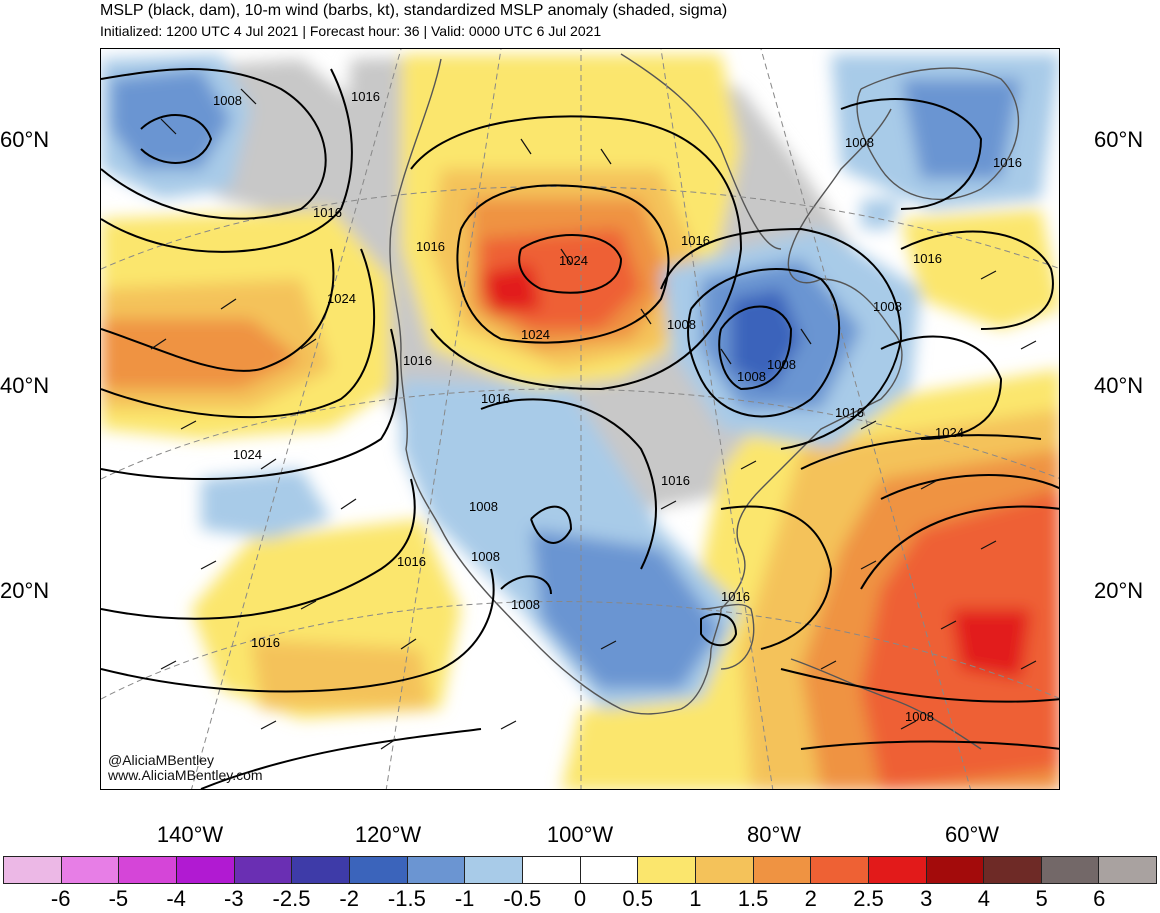 The image size is (1160, 913). What do you see at coordinates (464, 898) in the screenshot?
I see `colorbar-tick-label: -1` at bounding box center [464, 898].